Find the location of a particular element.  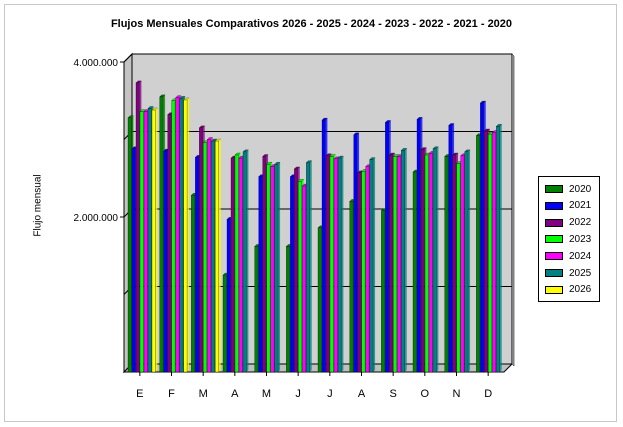

legend-label: 2023 is located at coordinates (580, 239).